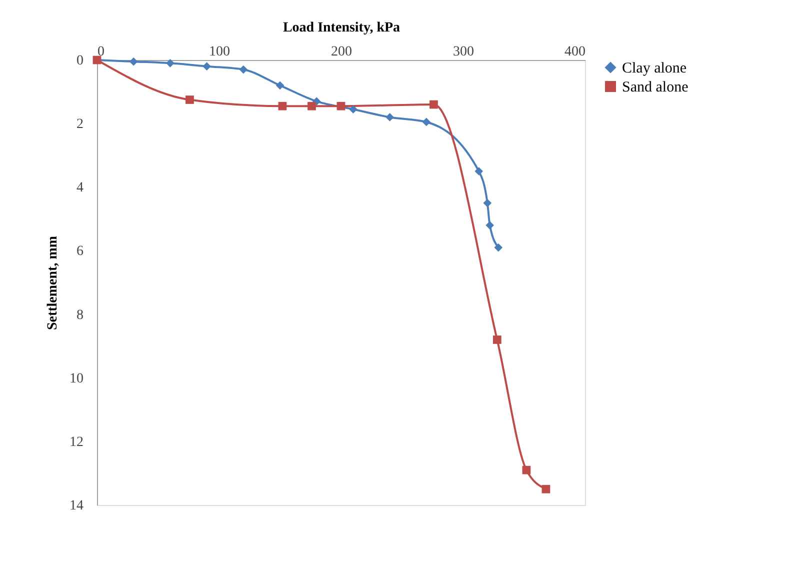 This screenshot has height=583, width=792. What do you see at coordinates (654, 68) in the screenshot?
I see `legend-label: Clay alone` at bounding box center [654, 68].